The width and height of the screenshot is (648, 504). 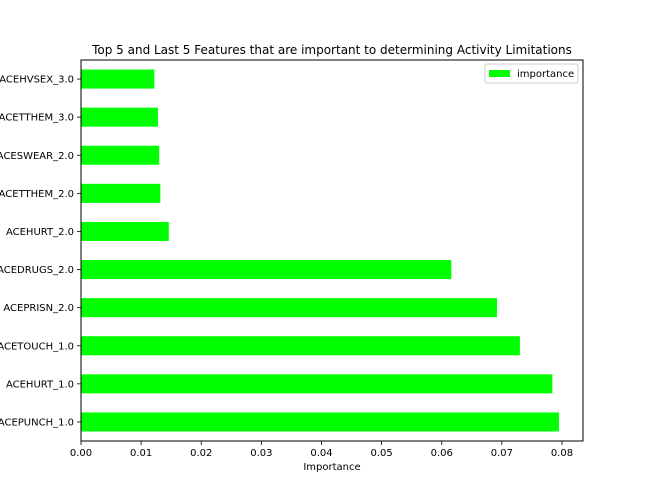 What do you see at coordinates (562, 453) in the screenshot?
I see `x-tick-label: 0.08` at bounding box center [562, 453].